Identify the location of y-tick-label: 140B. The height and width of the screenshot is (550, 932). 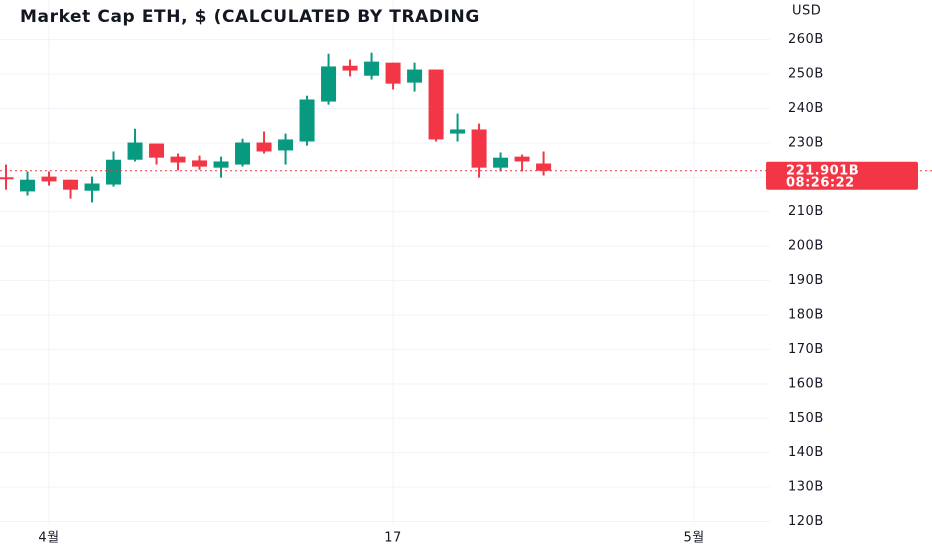
(806, 452).